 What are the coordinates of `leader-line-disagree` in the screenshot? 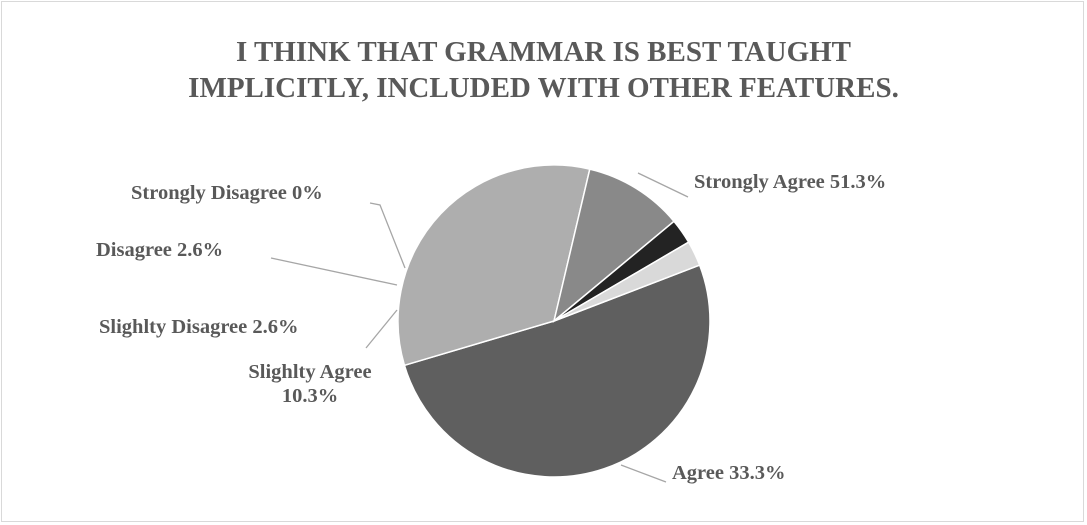 It's located at (334, 271).